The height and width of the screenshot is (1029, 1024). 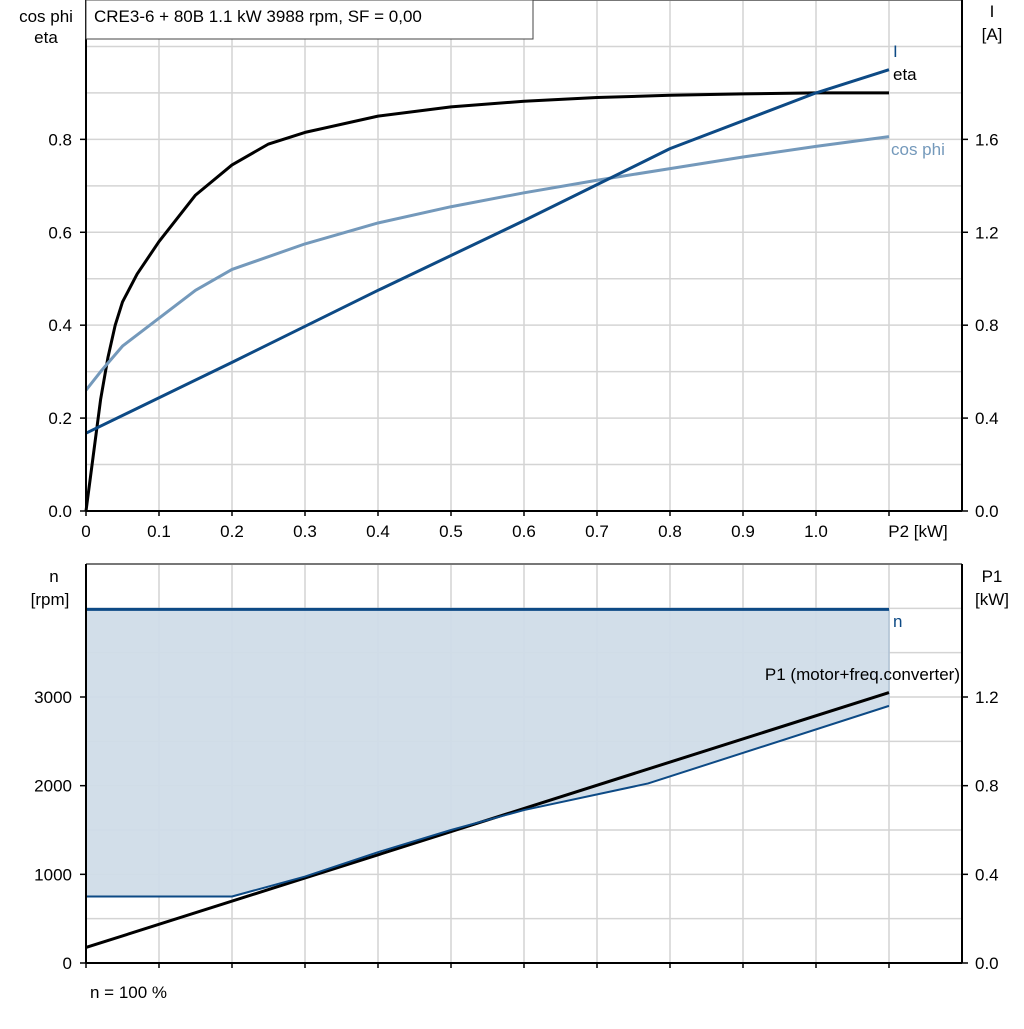 What do you see at coordinates (67, 963) in the screenshot?
I see `y-tick-label-left: 0` at bounding box center [67, 963].